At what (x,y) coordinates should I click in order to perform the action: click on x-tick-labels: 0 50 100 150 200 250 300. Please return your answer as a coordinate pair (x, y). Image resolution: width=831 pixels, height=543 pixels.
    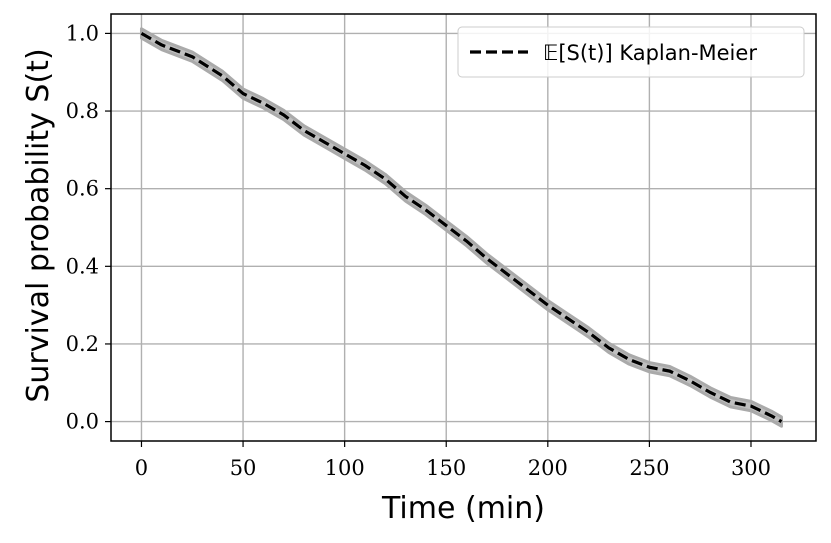
    Looking at the image, I should click on (453, 468).